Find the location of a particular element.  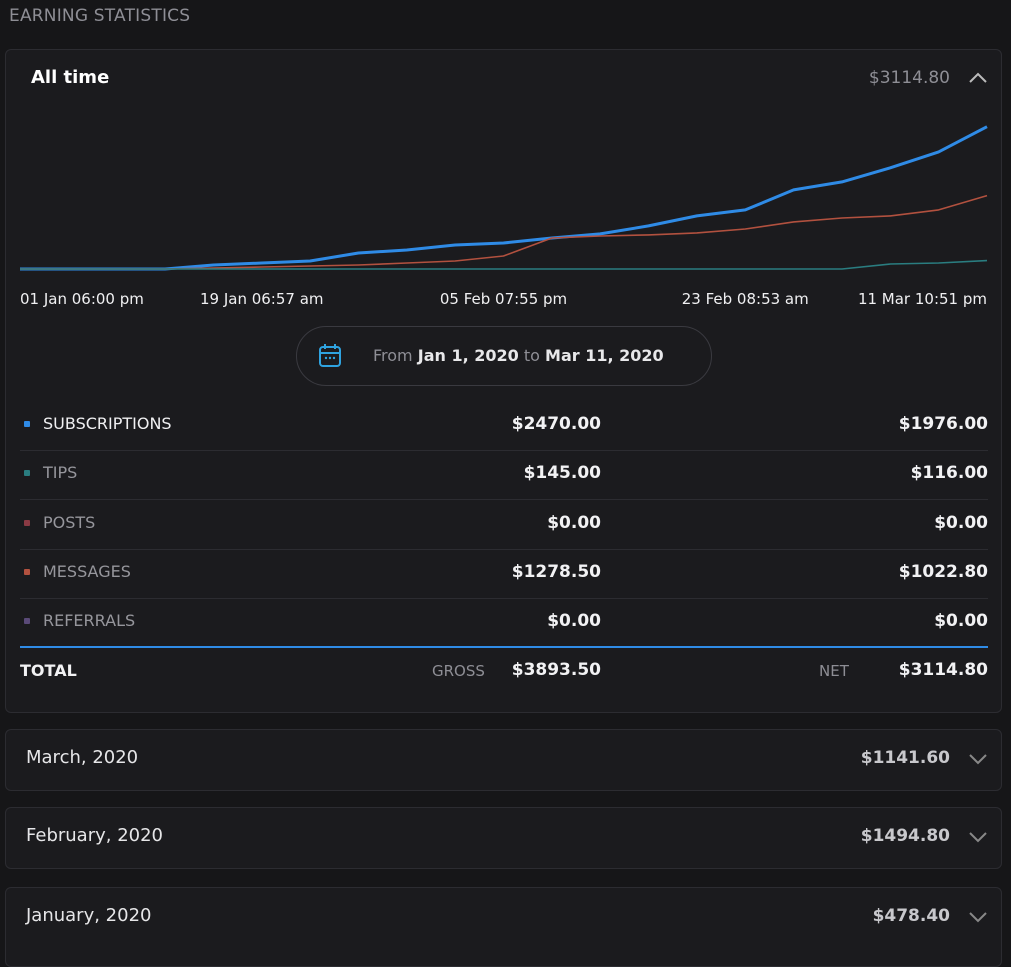

month-label: February, 2020 is located at coordinates (95, 835).